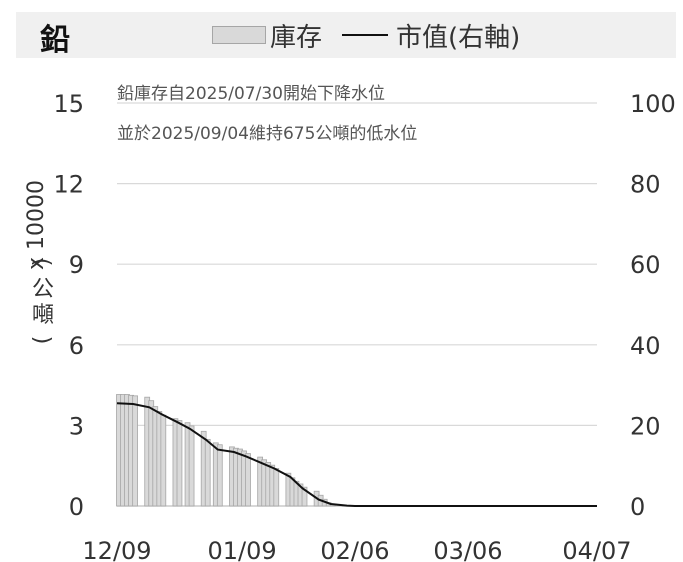 The height and width of the screenshot is (562, 683). I want to click on chart-title: 鉛, so click(55, 40).